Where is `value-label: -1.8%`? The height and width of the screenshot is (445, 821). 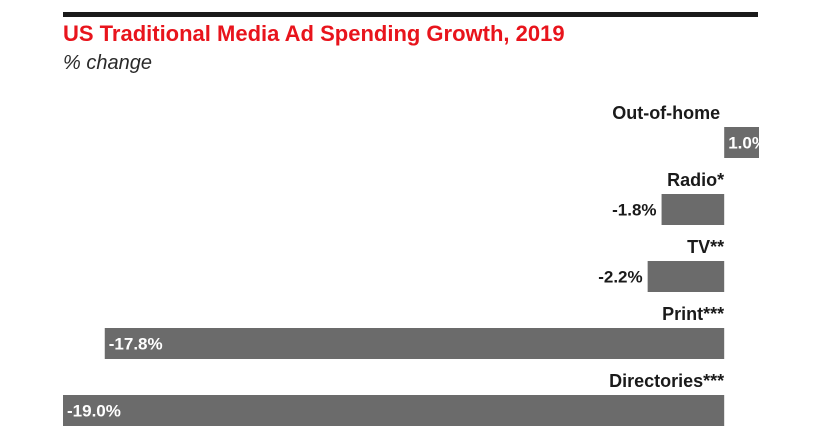
value-label: -1.8% is located at coordinates (634, 210).